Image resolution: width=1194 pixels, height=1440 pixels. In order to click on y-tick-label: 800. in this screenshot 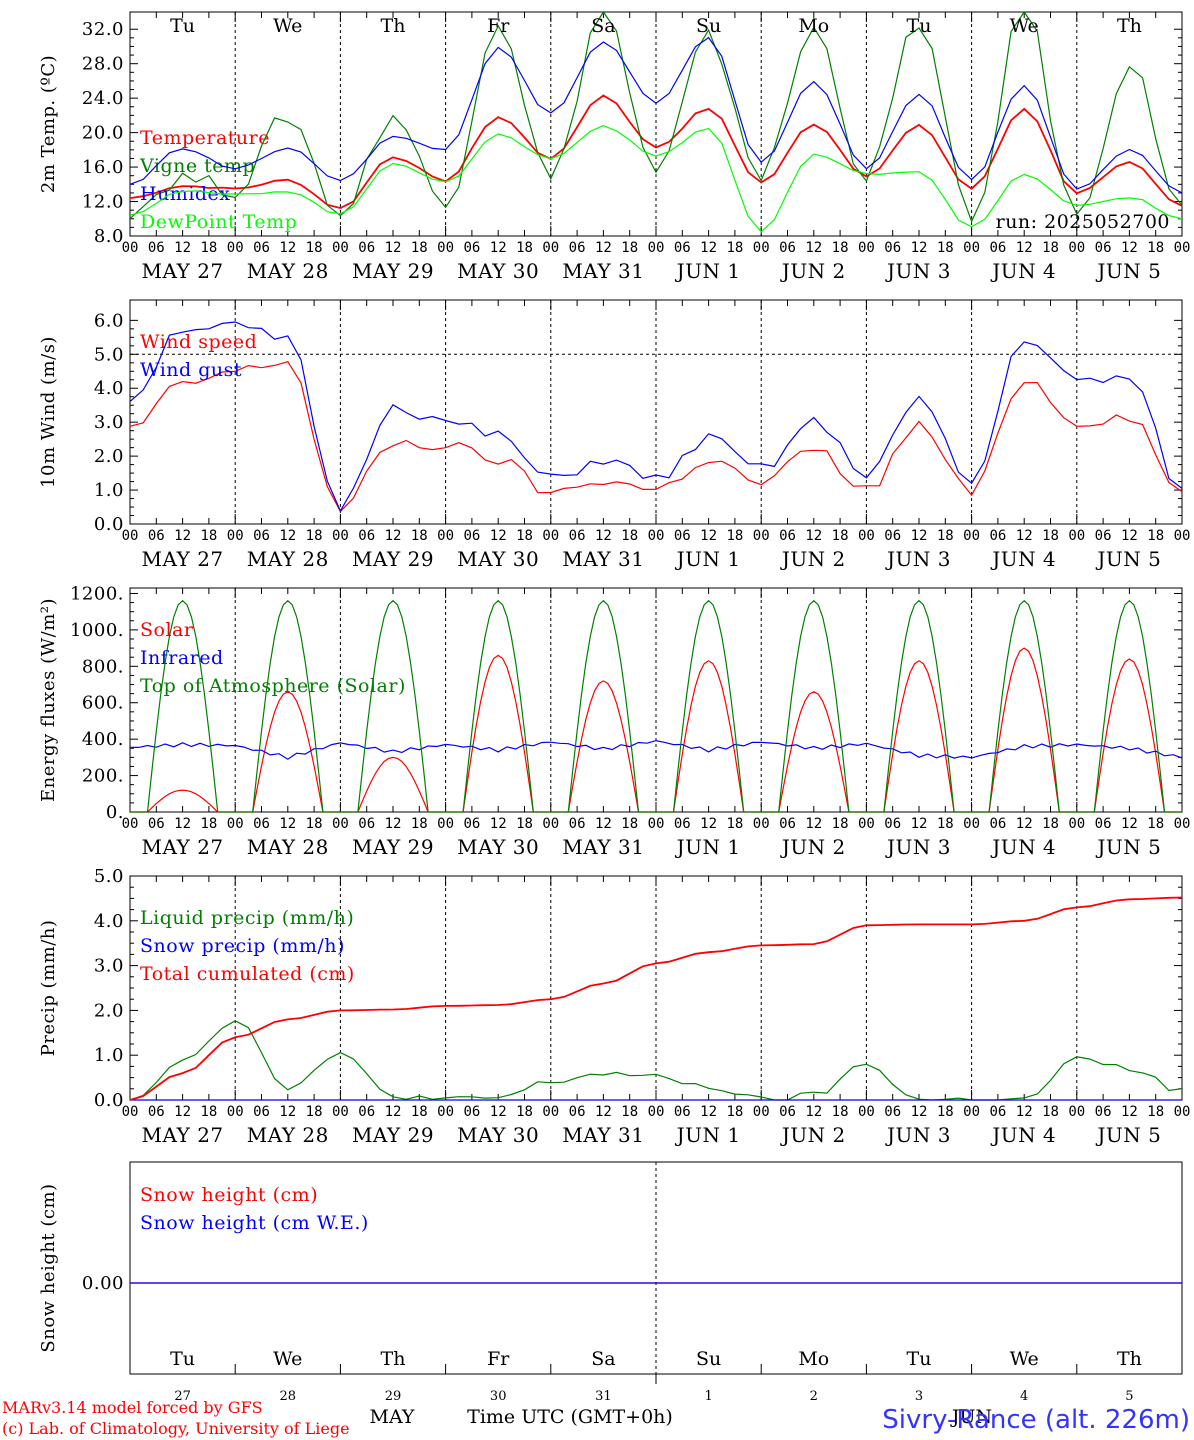, I will do `click(103, 666)`.